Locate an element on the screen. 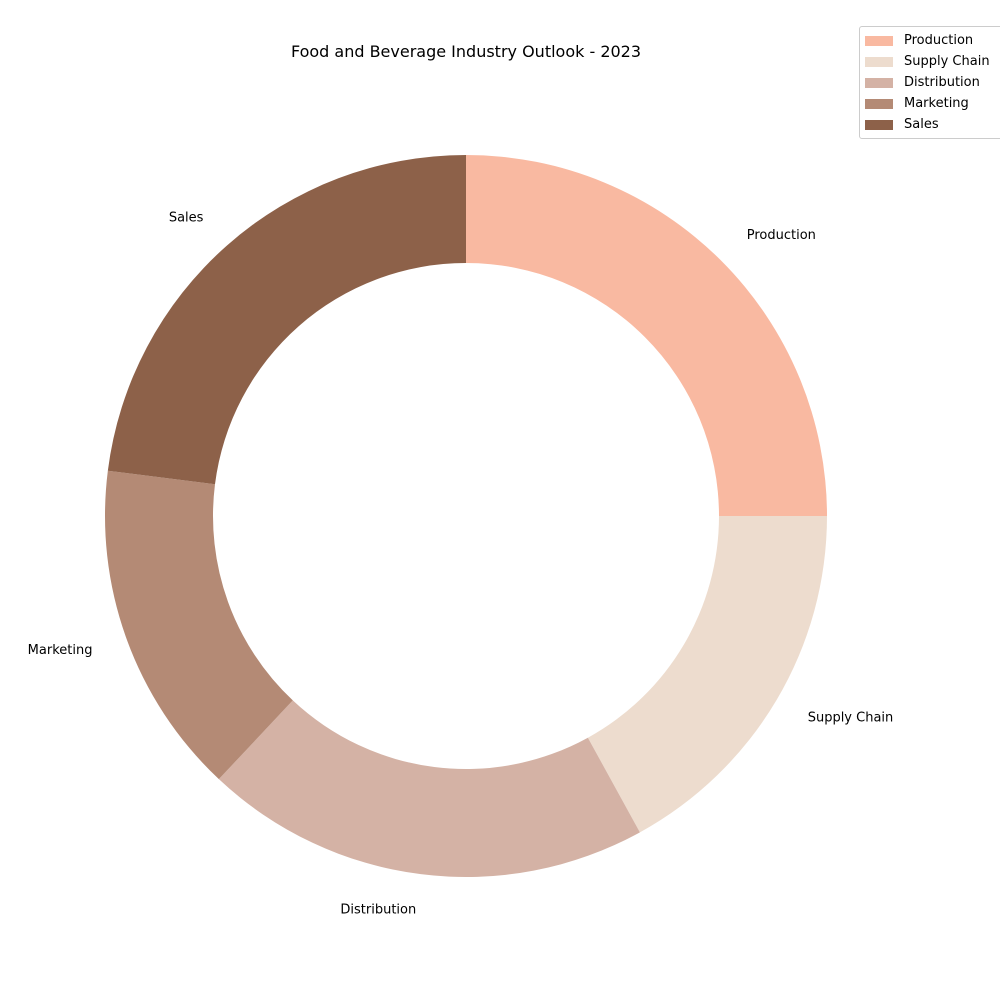  legend-item-production: Production is located at coordinates (930, 40).